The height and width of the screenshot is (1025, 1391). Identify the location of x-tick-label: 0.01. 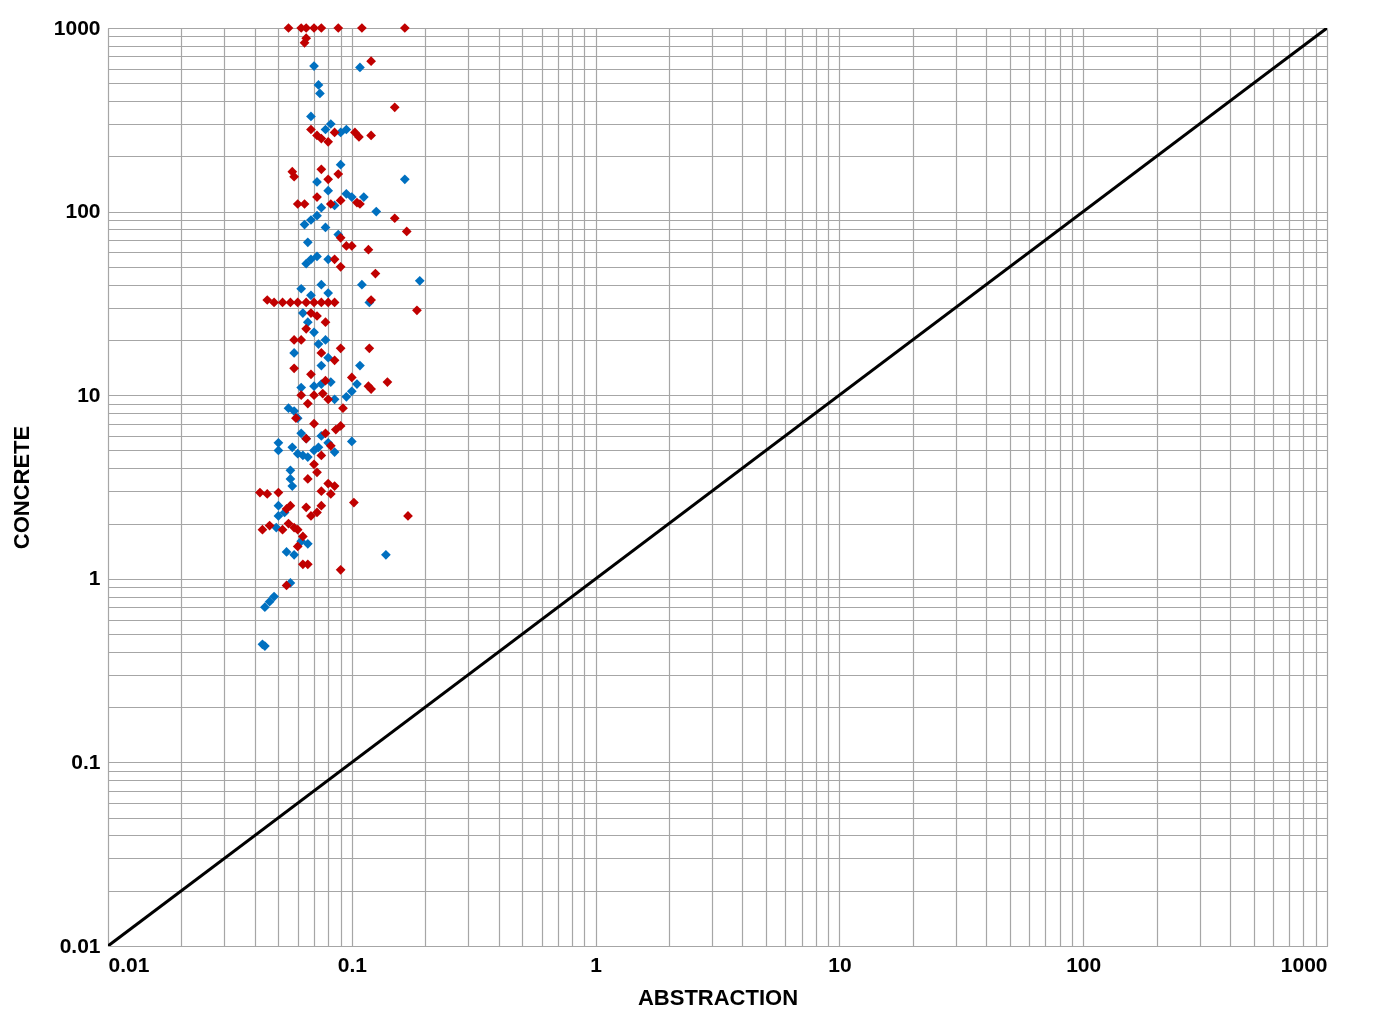
(129, 964).